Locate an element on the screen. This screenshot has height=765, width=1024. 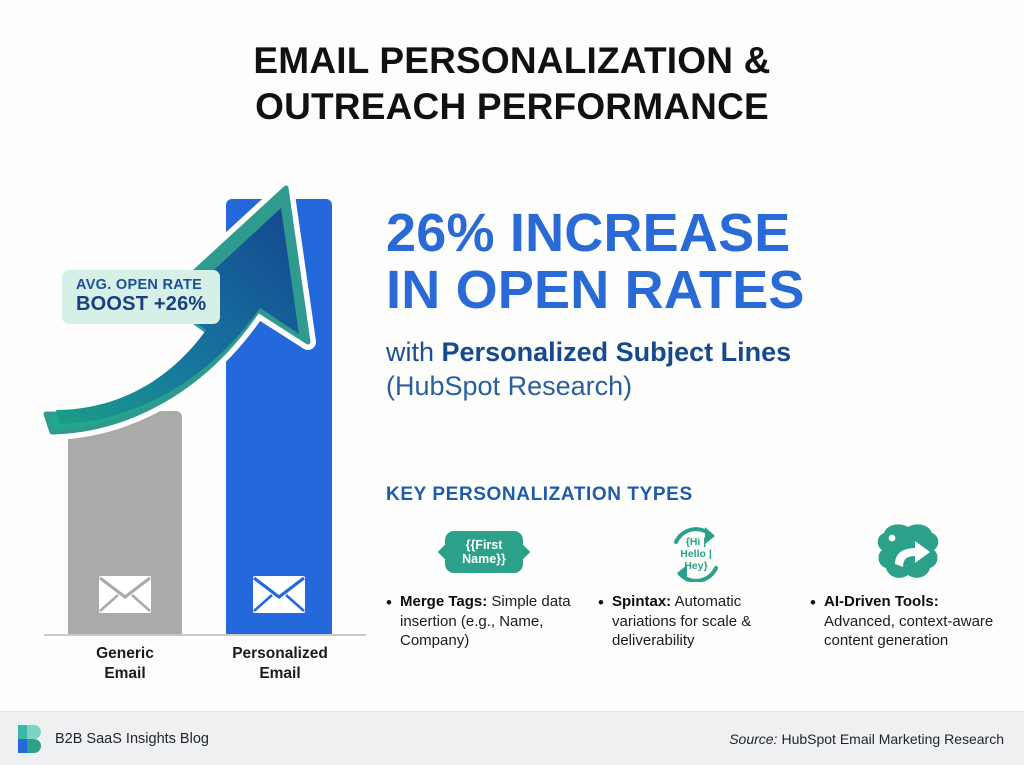
icon-slot is located at coordinates (908, 552).